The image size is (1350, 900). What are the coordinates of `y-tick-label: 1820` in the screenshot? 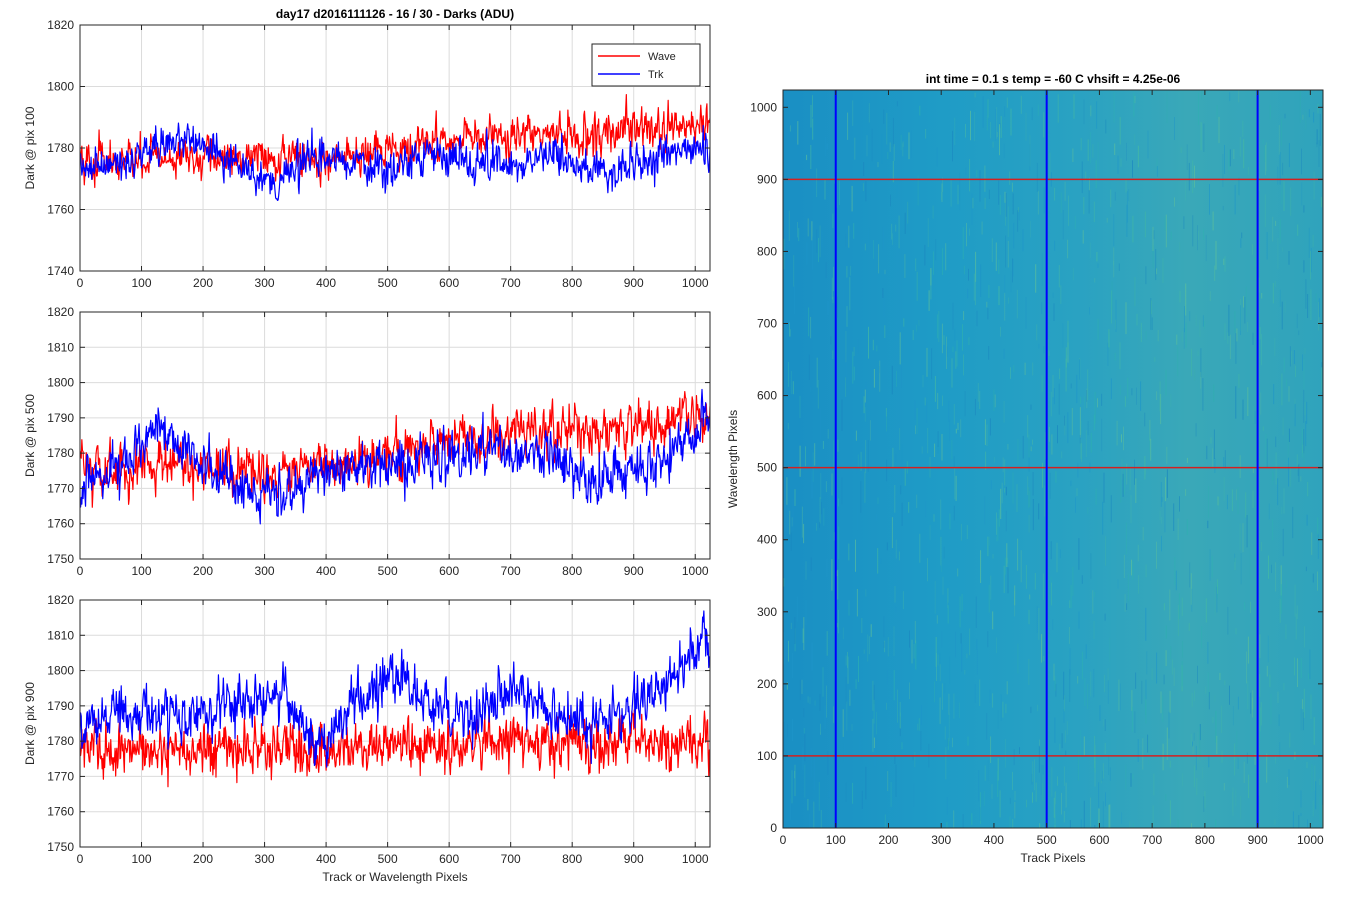 It's located at (60, 25).